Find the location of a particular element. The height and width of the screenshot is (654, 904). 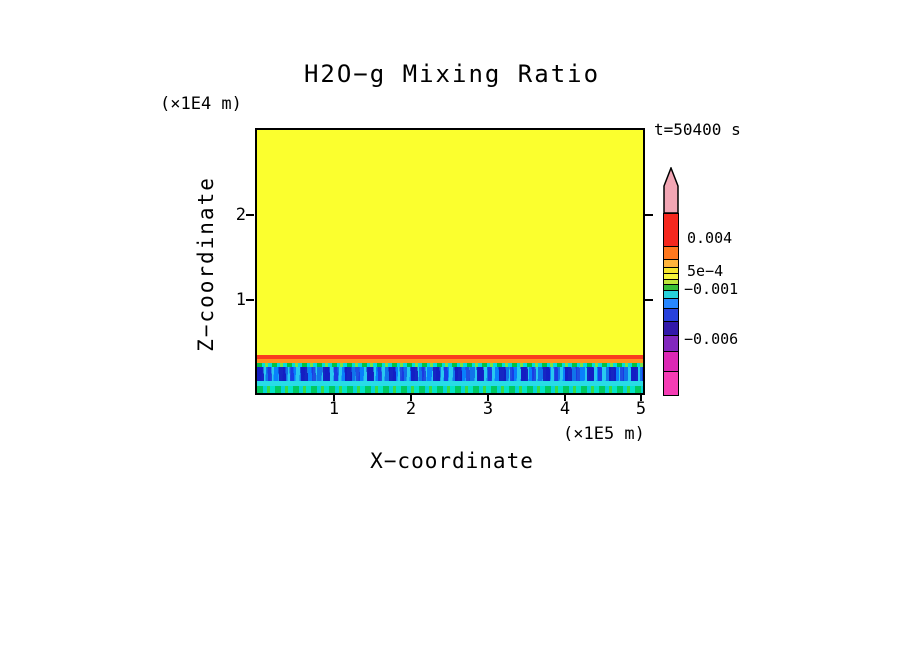

colorbar-segment-pink is located at coordinates (671, 383).